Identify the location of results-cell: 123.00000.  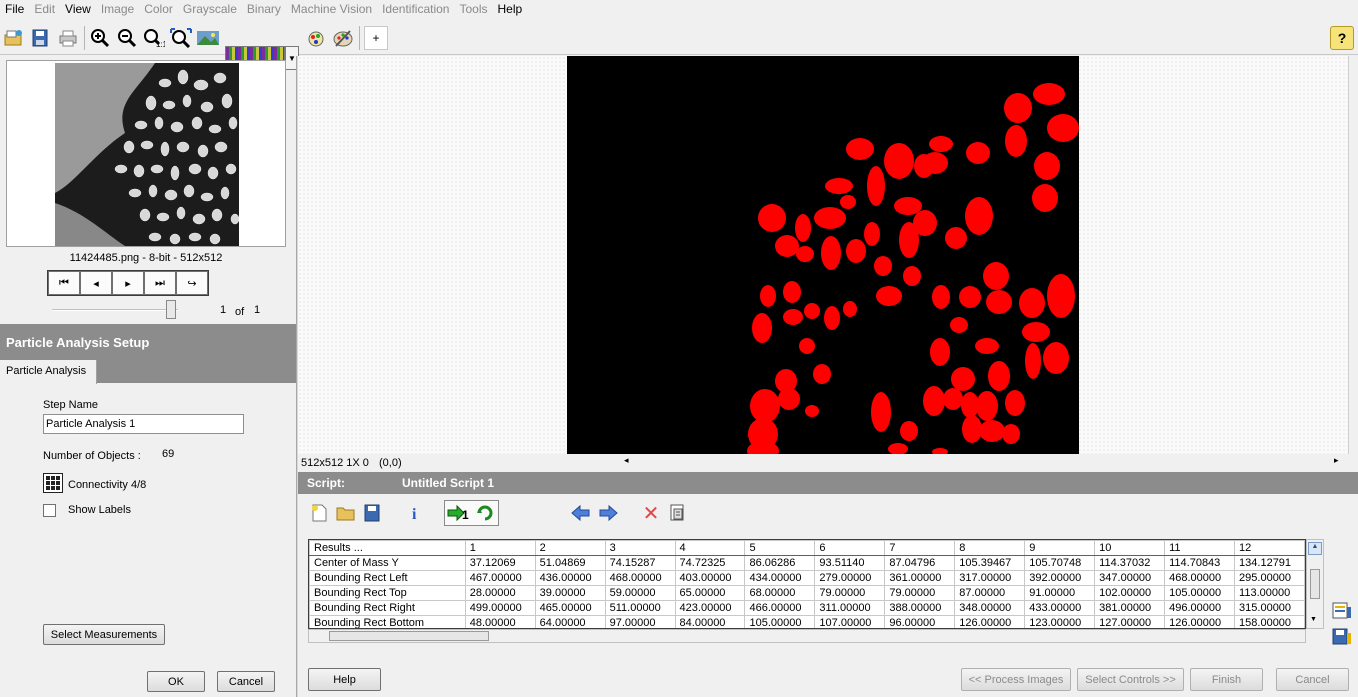
(1060, 621).